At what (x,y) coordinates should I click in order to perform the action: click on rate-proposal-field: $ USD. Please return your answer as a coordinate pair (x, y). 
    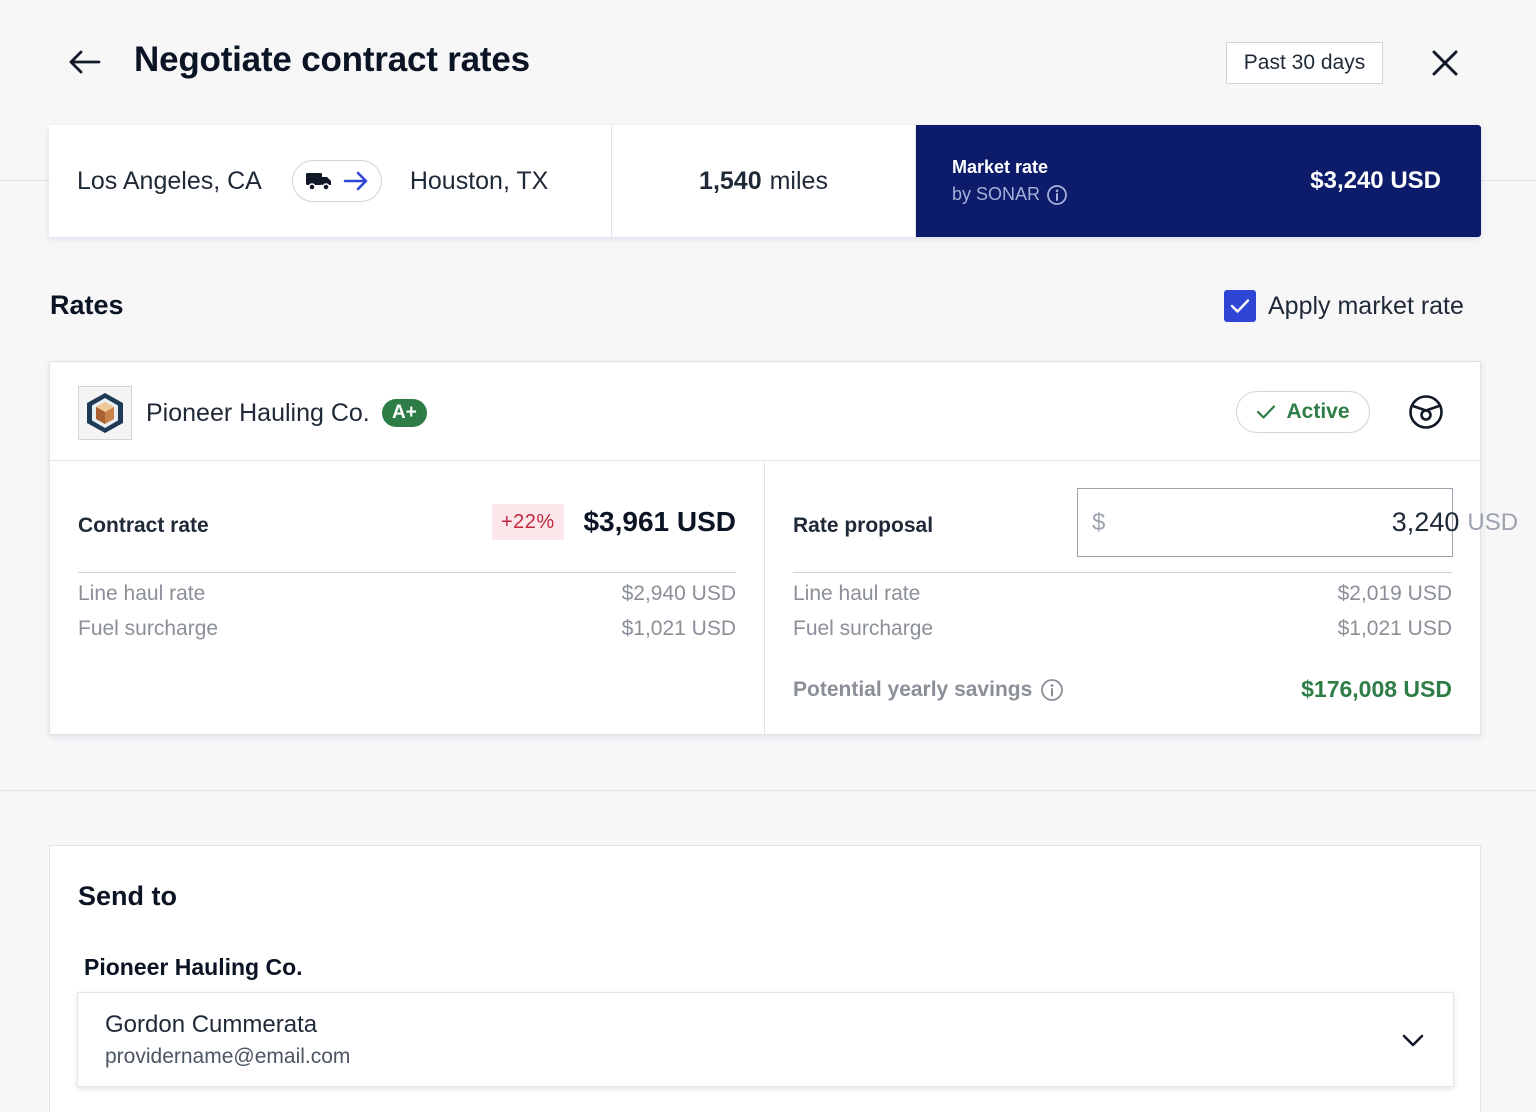
    Looking at the image, I should click on (1297, 522).